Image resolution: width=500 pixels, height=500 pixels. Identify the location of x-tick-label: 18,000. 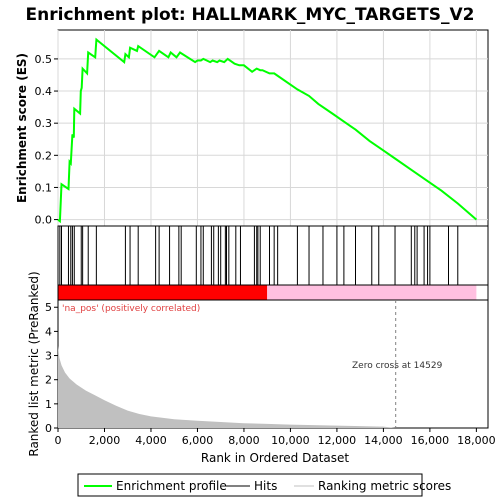
(476, 440).